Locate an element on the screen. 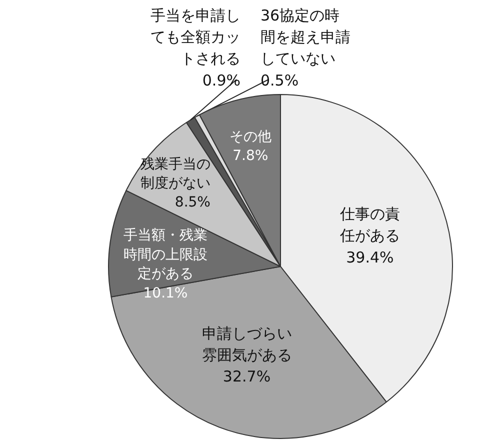 The image size is (500, 444). slice-label: 残業手当の制度がない is located at coordinates (175, 174).